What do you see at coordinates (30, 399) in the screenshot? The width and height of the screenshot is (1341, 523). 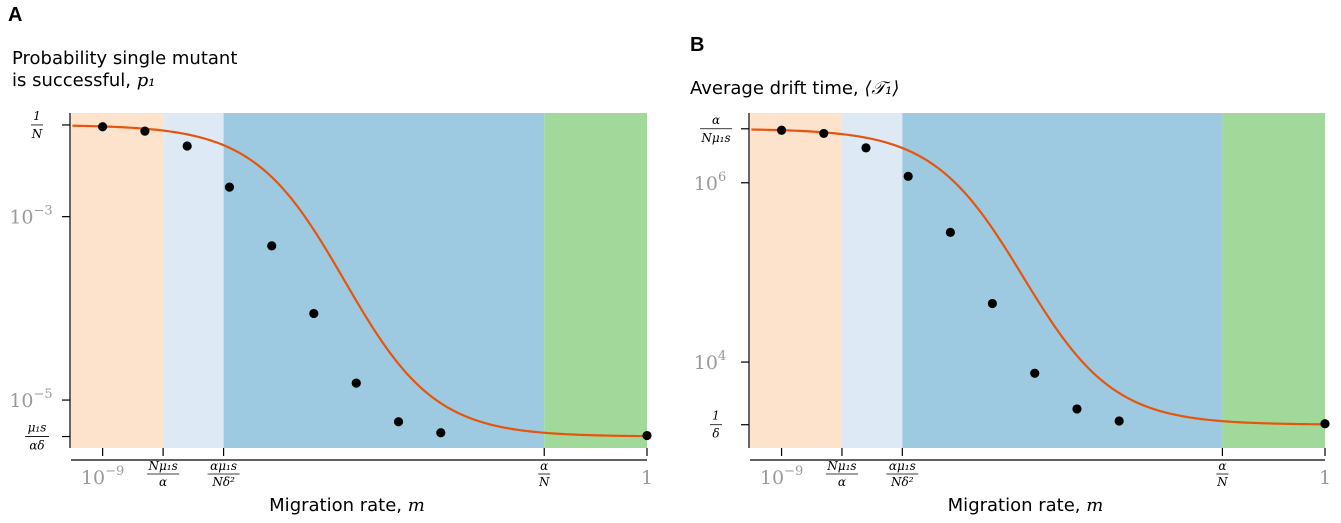 I see `y-tick-label: 10⁻⁵` at bounding box center [30, 399].